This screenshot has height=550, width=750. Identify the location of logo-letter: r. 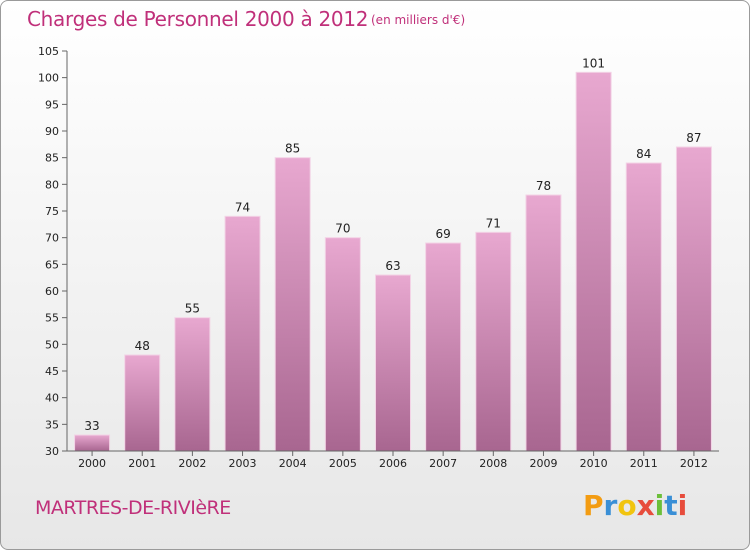
(610, 505).